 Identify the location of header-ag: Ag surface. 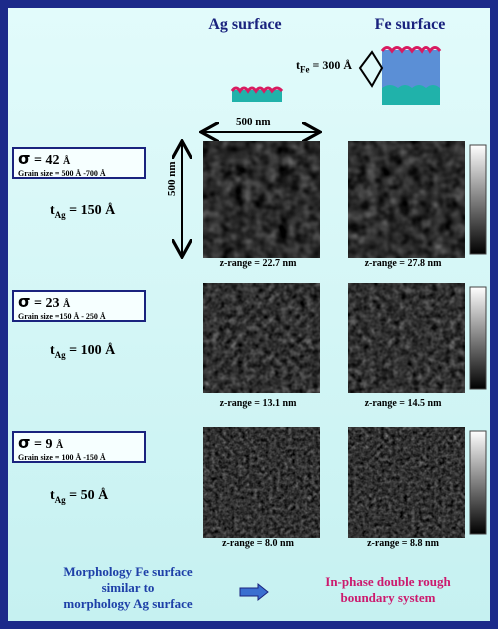
(245, 24).